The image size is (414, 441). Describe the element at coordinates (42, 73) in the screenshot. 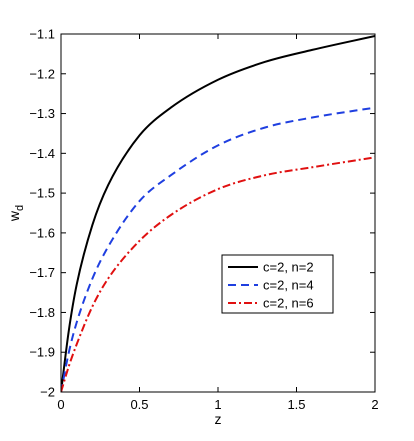

I see `y-tick-label: −1.2` at that location.